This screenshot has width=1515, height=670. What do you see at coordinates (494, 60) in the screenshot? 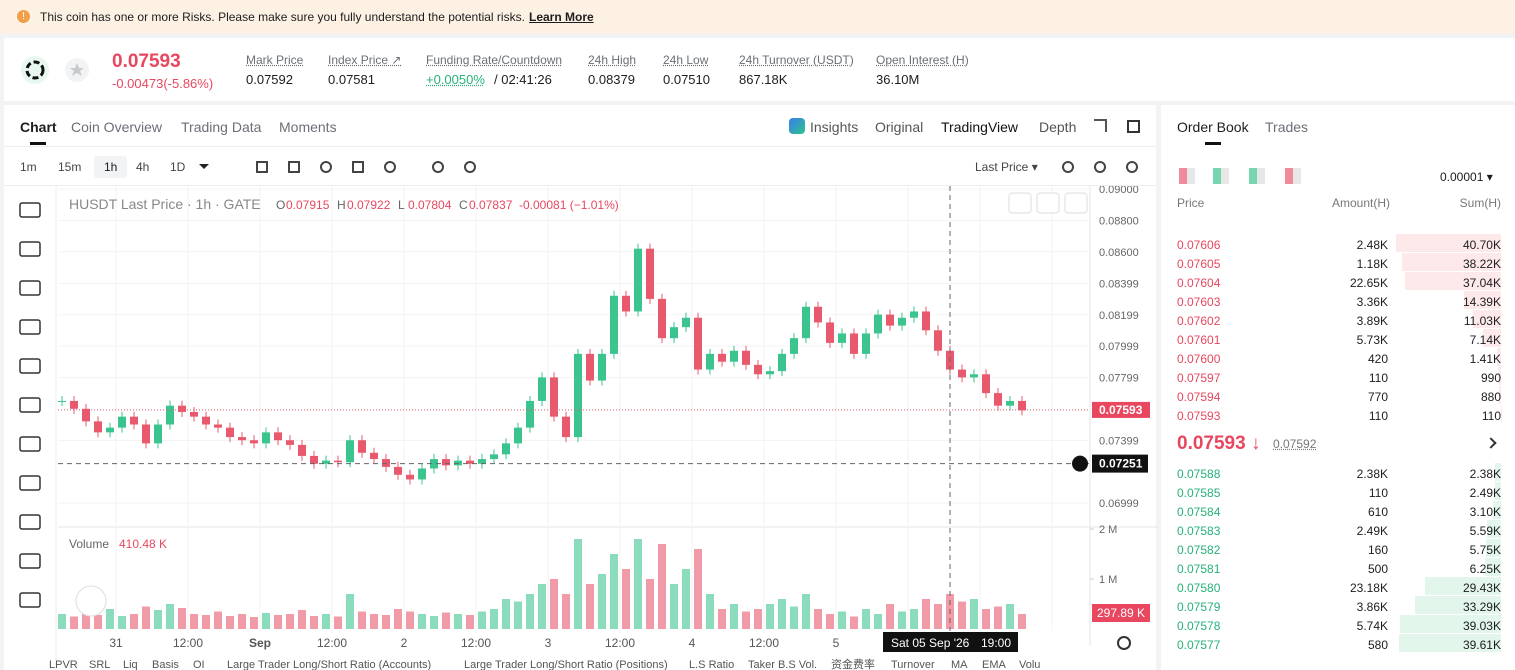
I see `stat-label: Funding Rate/Countdown` at bounding box center [494, 60].